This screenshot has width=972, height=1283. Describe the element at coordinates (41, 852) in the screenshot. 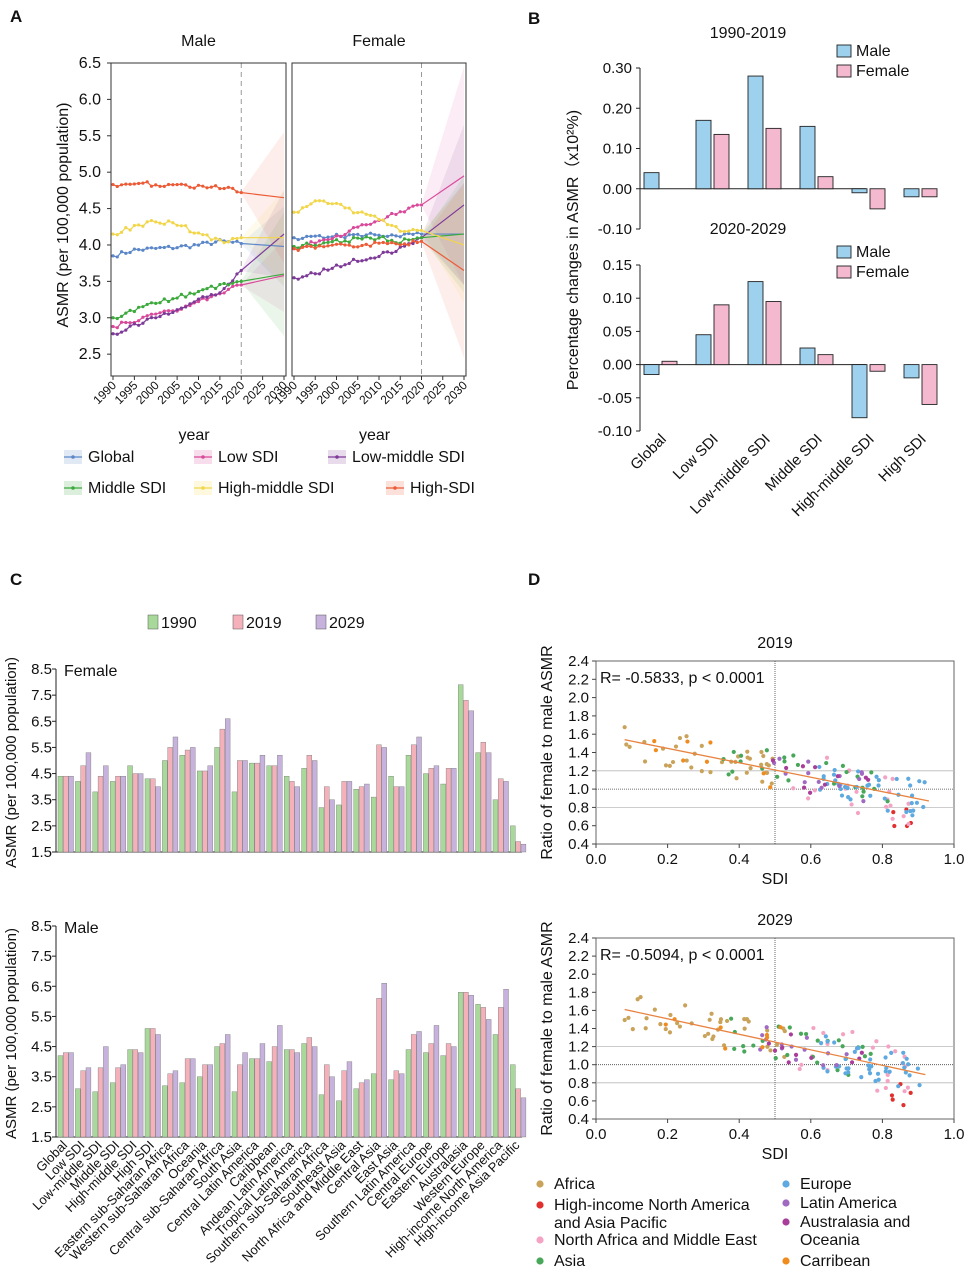

I see `y-tick-label: 1.5` at that location.